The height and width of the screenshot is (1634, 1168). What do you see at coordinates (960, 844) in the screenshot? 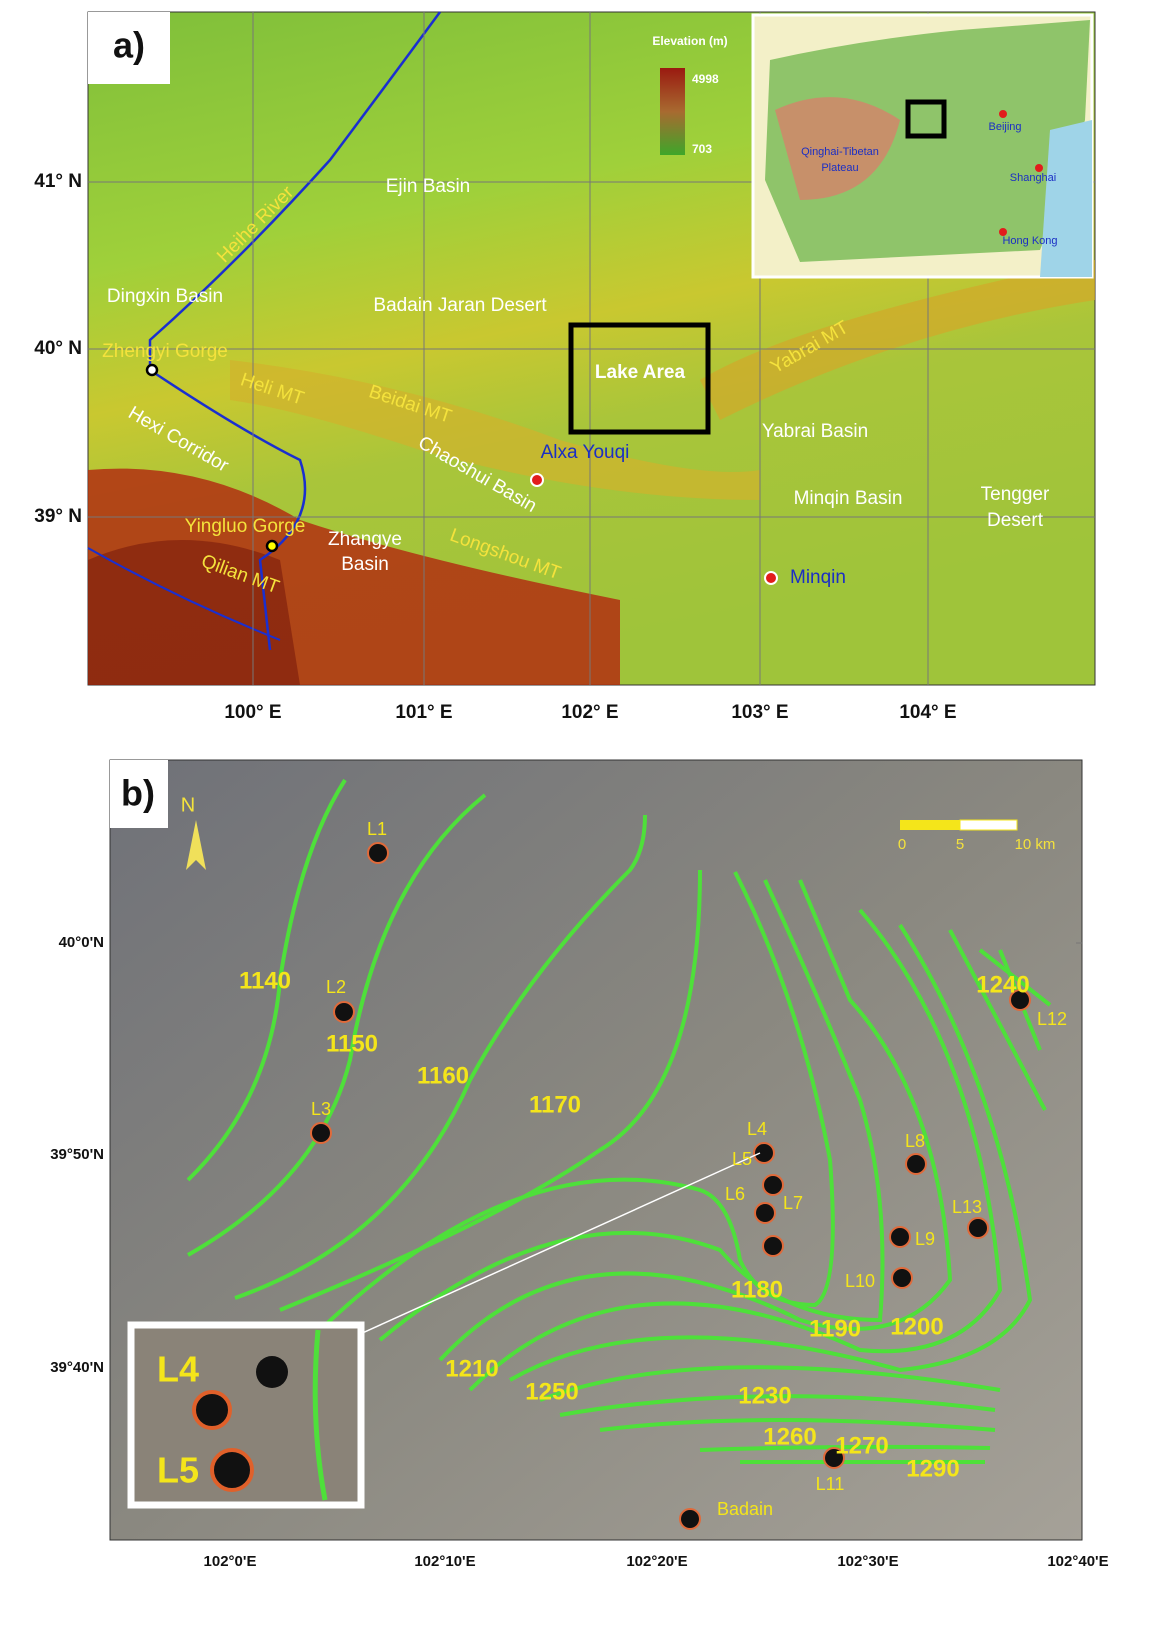
I see `scale-label: 5` at bounding box center [960, 844].